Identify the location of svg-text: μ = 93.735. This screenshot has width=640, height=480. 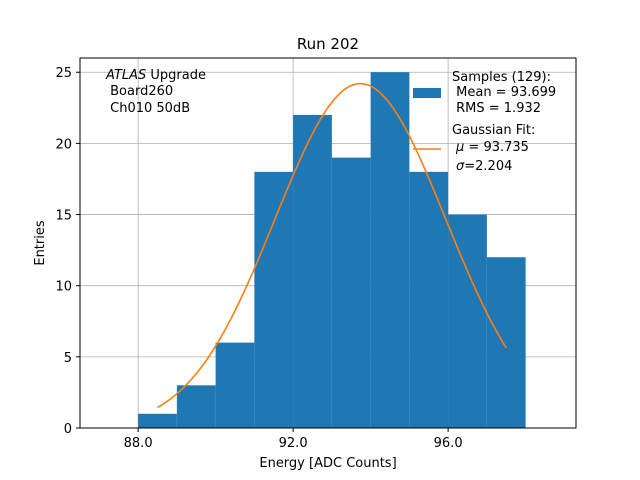
(492, 147).